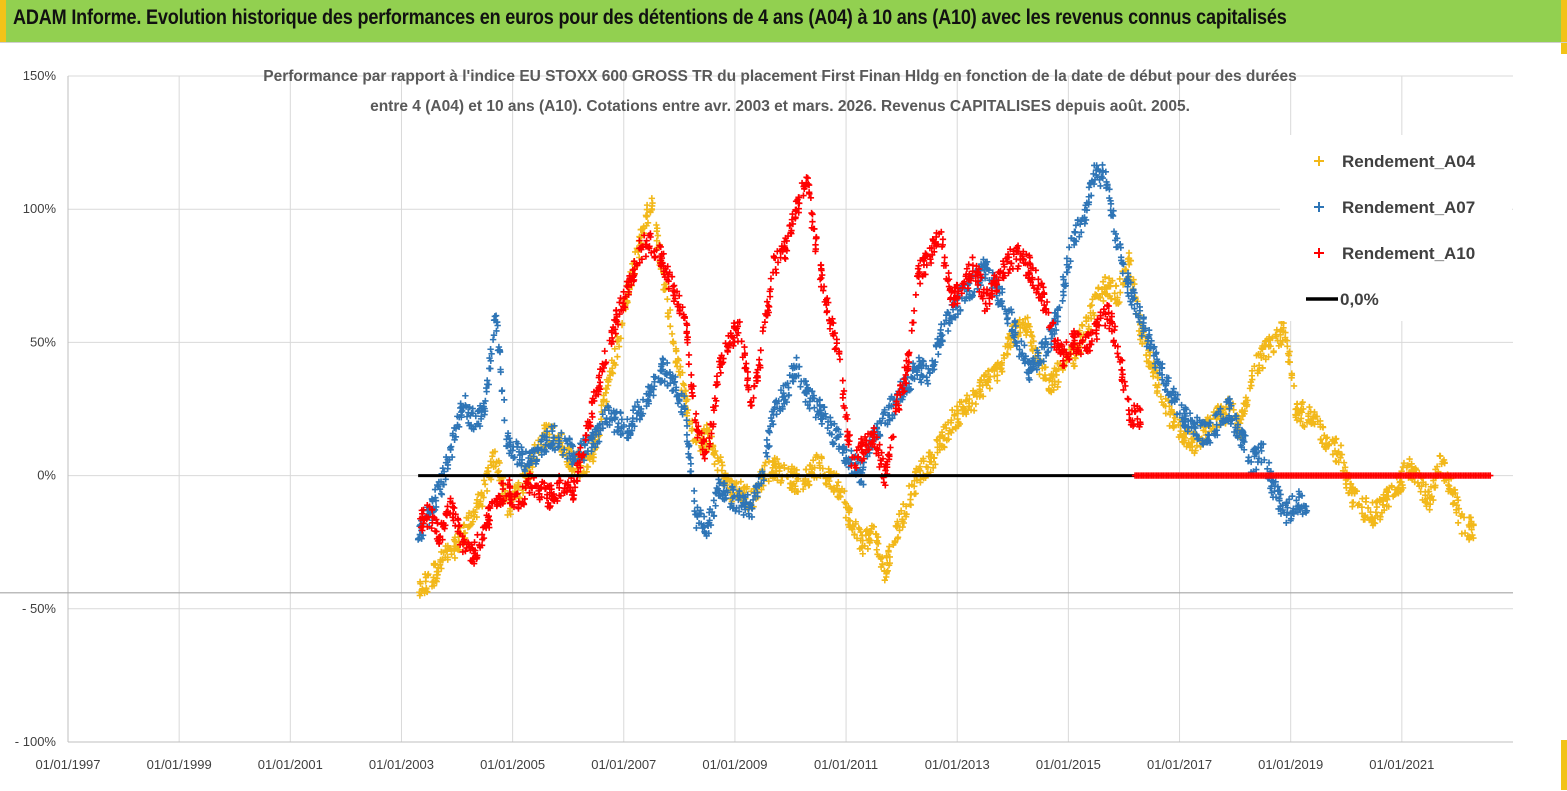 This screenshot has height=791, width=1567. Describe the element at coordinates (36, 741) in the screenshot. I see `y-tick-label: - 100%` at that location.